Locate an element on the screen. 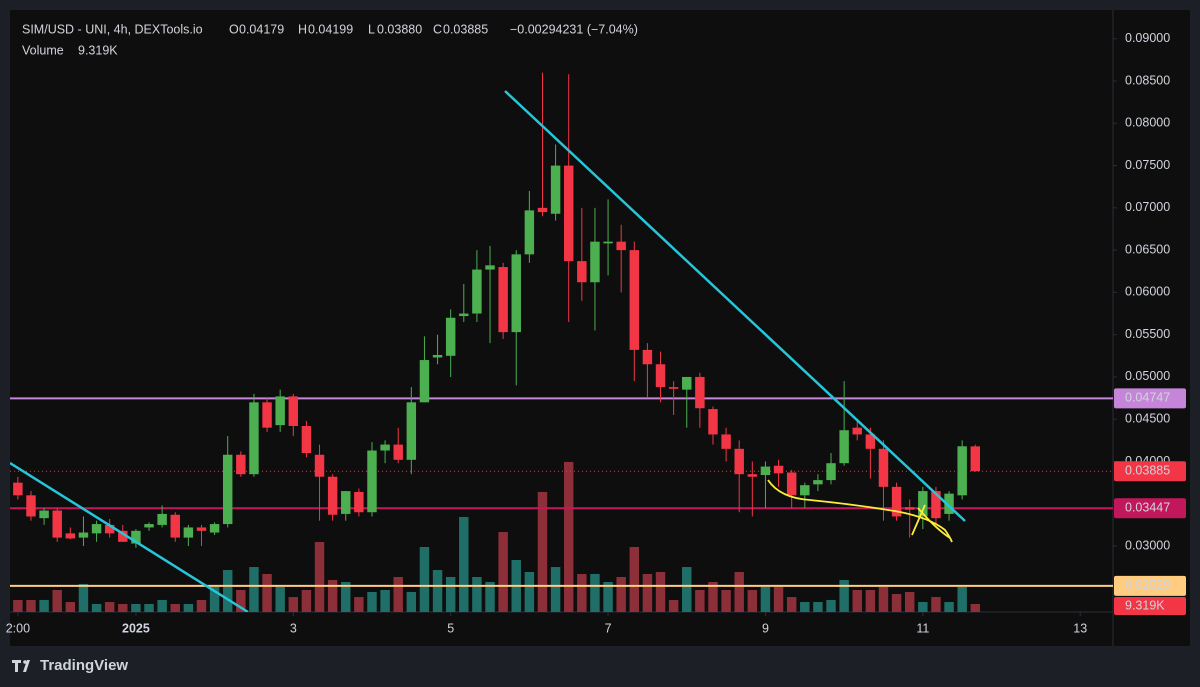  close-value: 0.03885 is located at coordinates (465, 29).